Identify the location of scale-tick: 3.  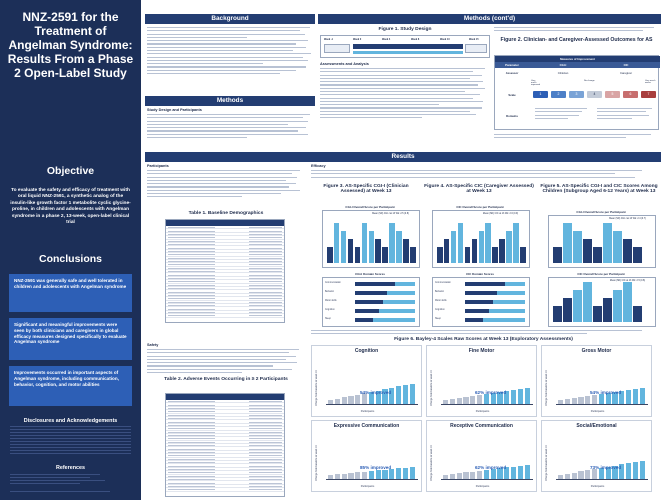
(576, 94).